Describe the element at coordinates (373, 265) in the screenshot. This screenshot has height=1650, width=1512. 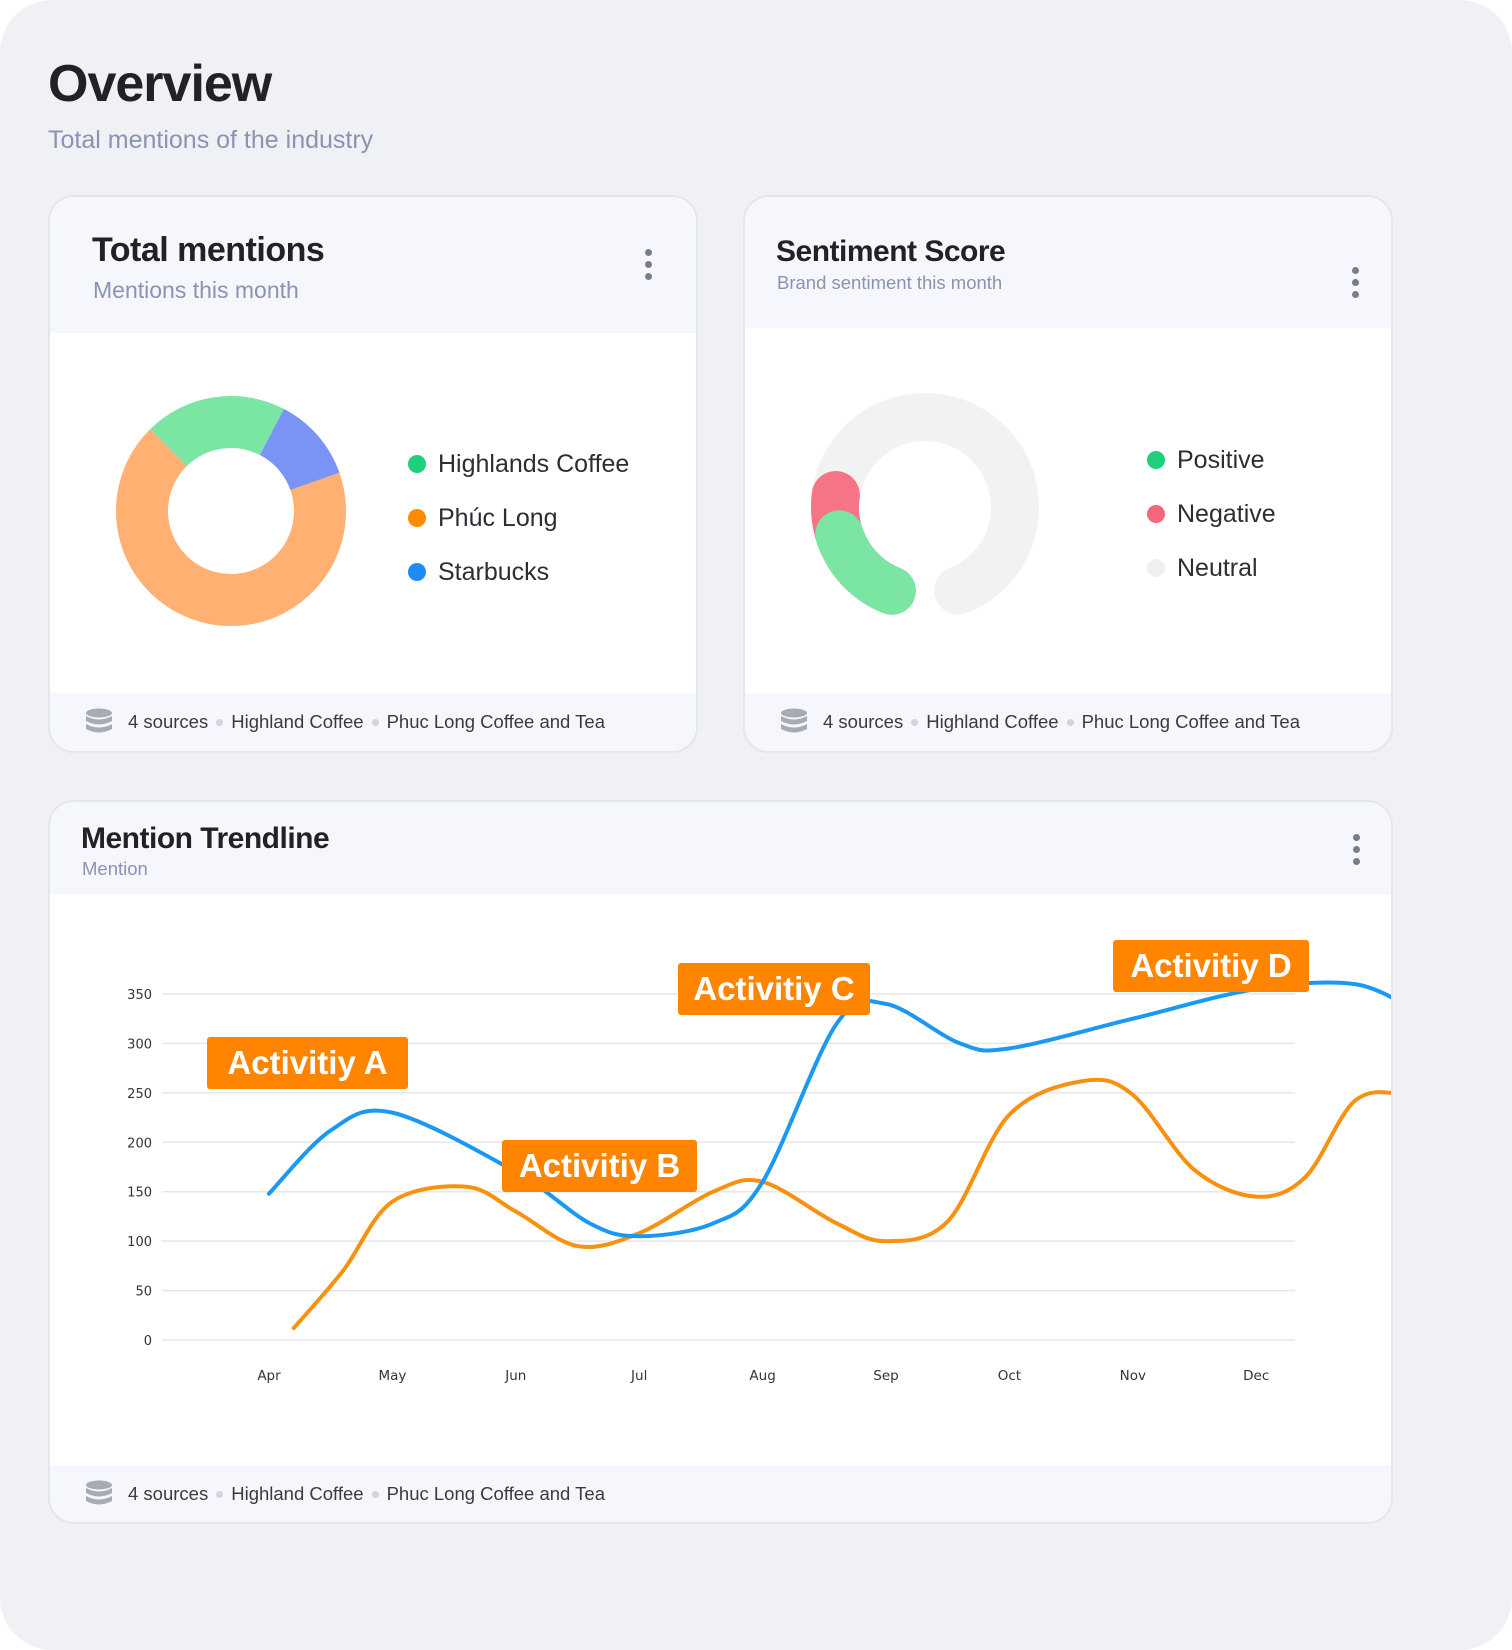
I see `card-header: Total mentions Mentions this month` at that location.